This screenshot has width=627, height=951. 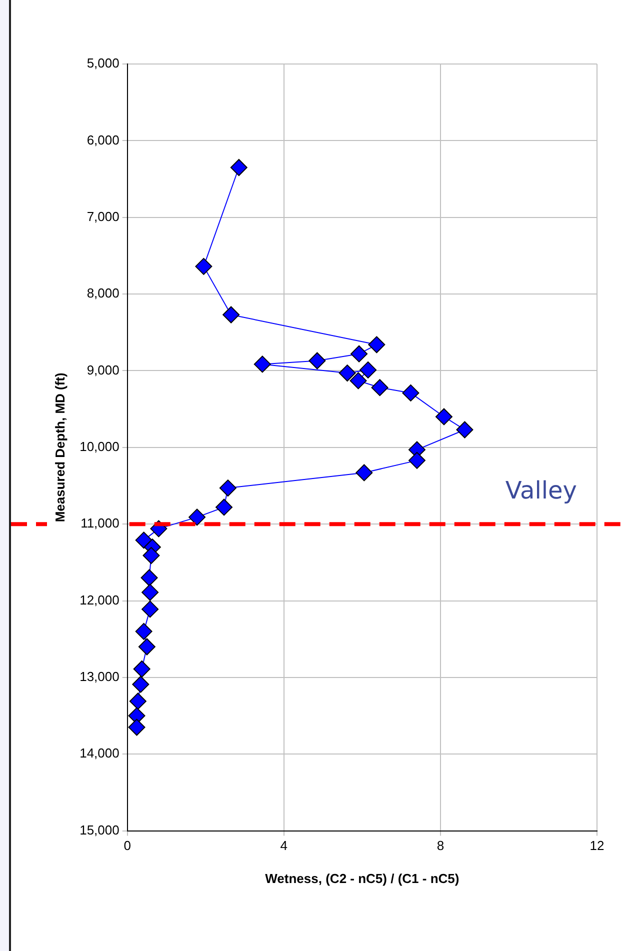 I want to click on y-tick-label: 12,000, so click(x=100, y=600).